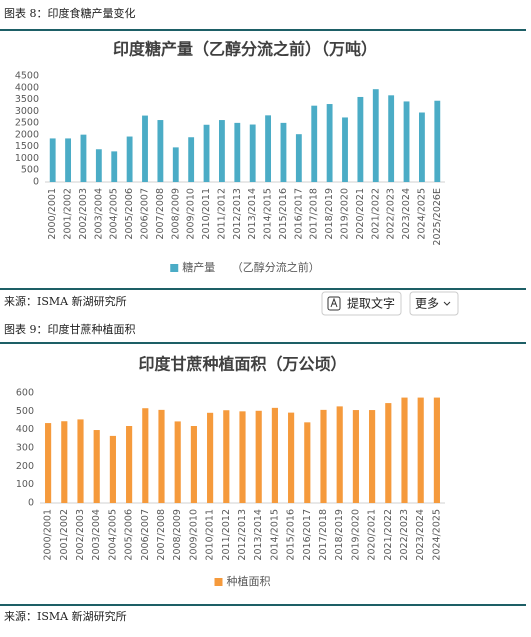 Image resolution: width=531 pixels, height=637 pixels. I want to click on figure-caption: 图表 9：印度甘蔗种植面积, so click(70, 329).